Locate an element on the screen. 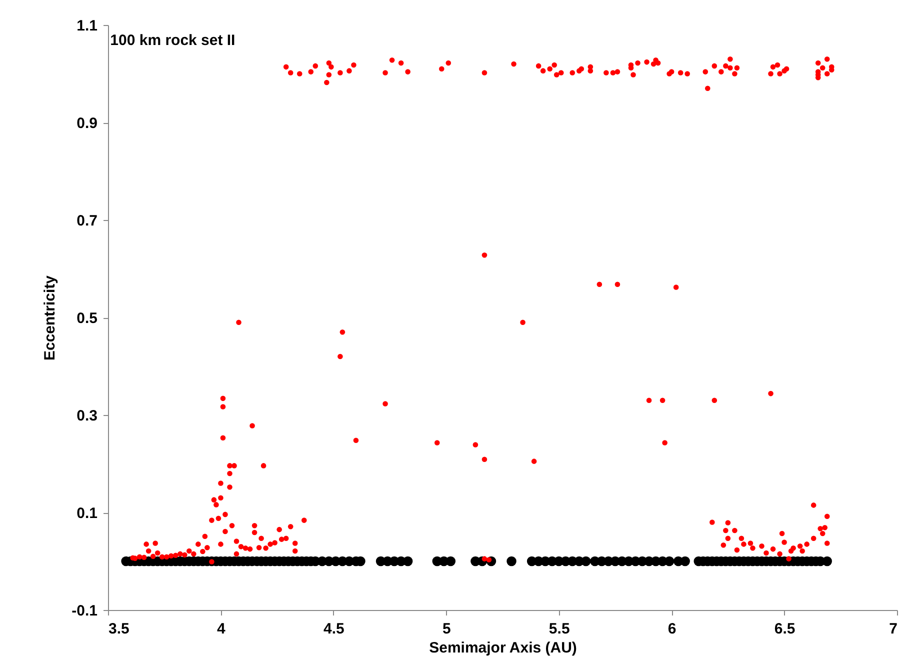 This screenshot has width=911, height=665. y-tick-label: 0.9 is located at coordinates (87, 123).